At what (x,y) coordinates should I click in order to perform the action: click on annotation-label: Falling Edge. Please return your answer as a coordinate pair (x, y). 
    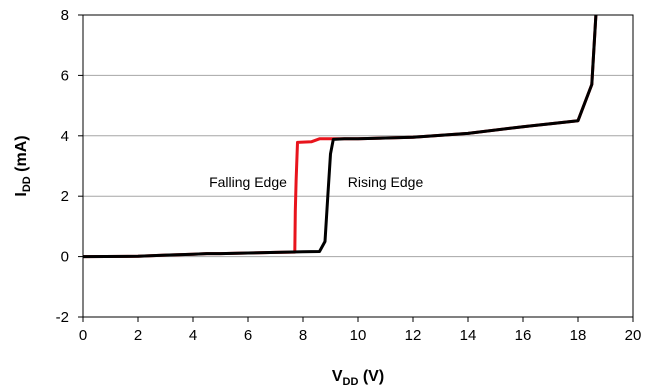
    Looking at the image, I should click on (248, 182).